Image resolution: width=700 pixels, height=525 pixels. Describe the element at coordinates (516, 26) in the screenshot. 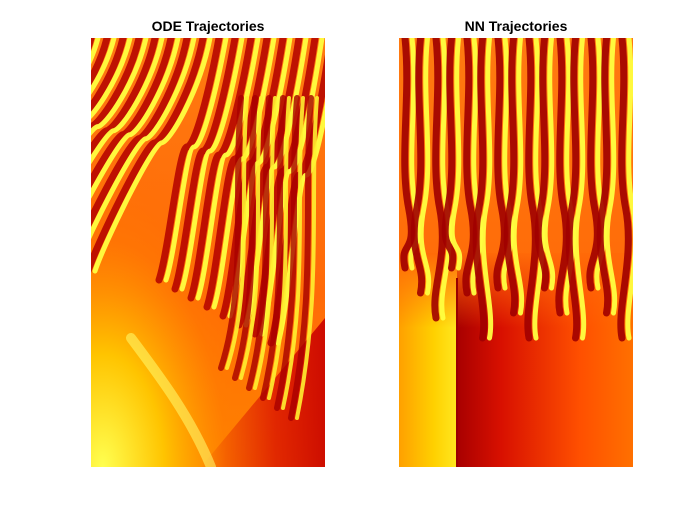

I see `nn-title: NN Trajectories` at that location.